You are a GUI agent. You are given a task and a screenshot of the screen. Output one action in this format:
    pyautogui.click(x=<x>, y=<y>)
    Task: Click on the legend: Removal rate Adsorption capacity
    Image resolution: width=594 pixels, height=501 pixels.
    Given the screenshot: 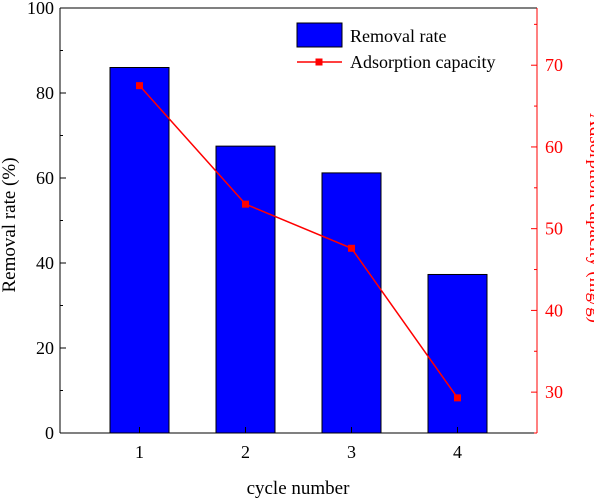 What is the action you would take?
    pyautogui.click(x=395, y=47)
    